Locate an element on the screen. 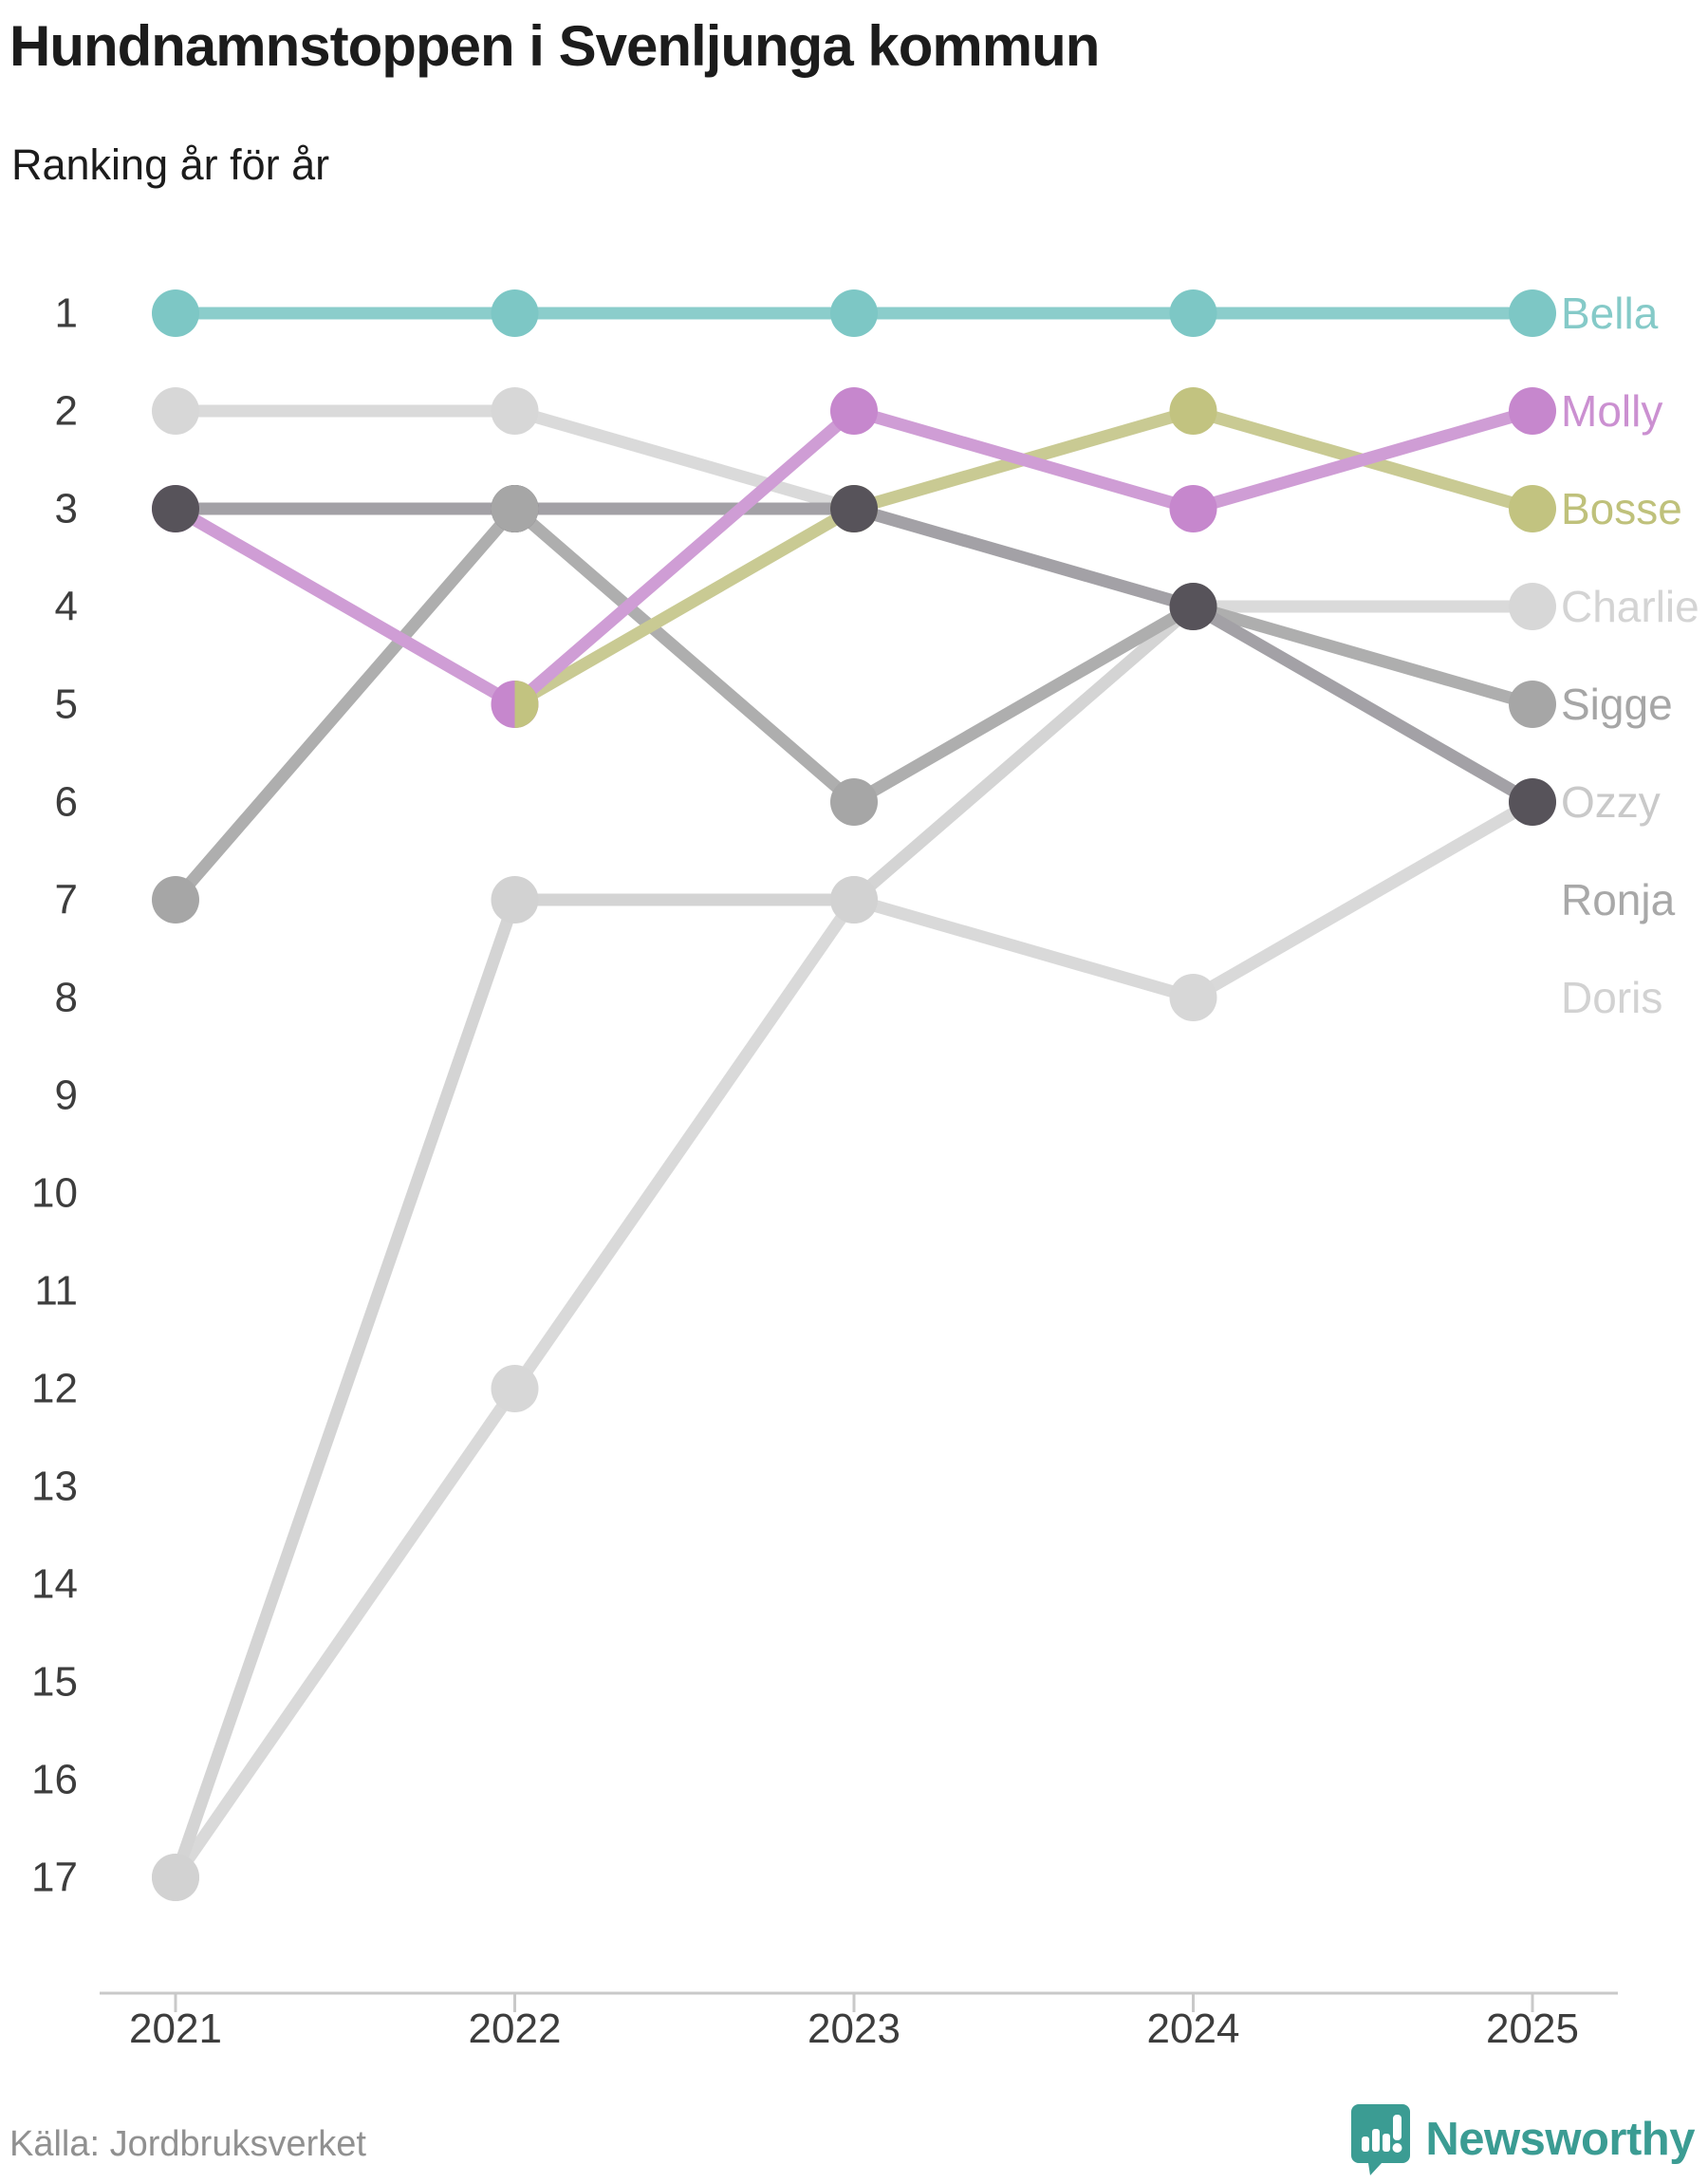  rank-label-3: 3 is located at coordinates (66, 509).